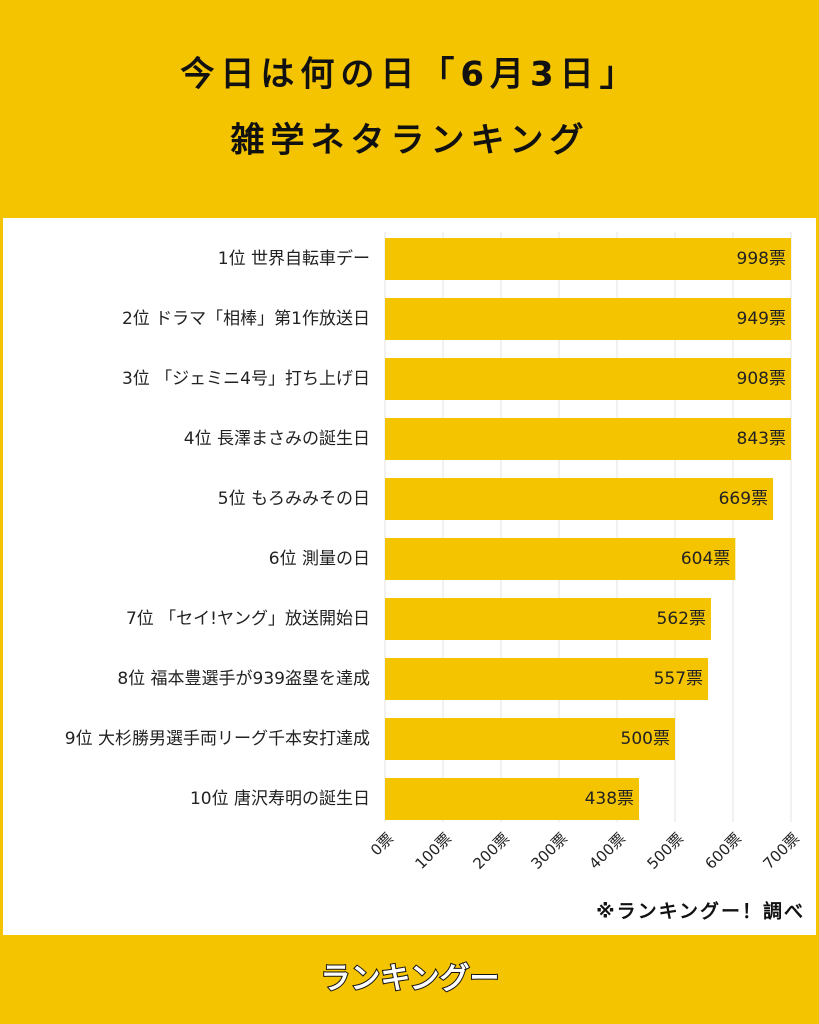 Image resolution: width=819 pixels, height=1024 pixels. What do you see at coordinates (294, 258) in the screenshot?
I see `category-label: 1位 世界自転車デー` at bounding box center [294, 258].